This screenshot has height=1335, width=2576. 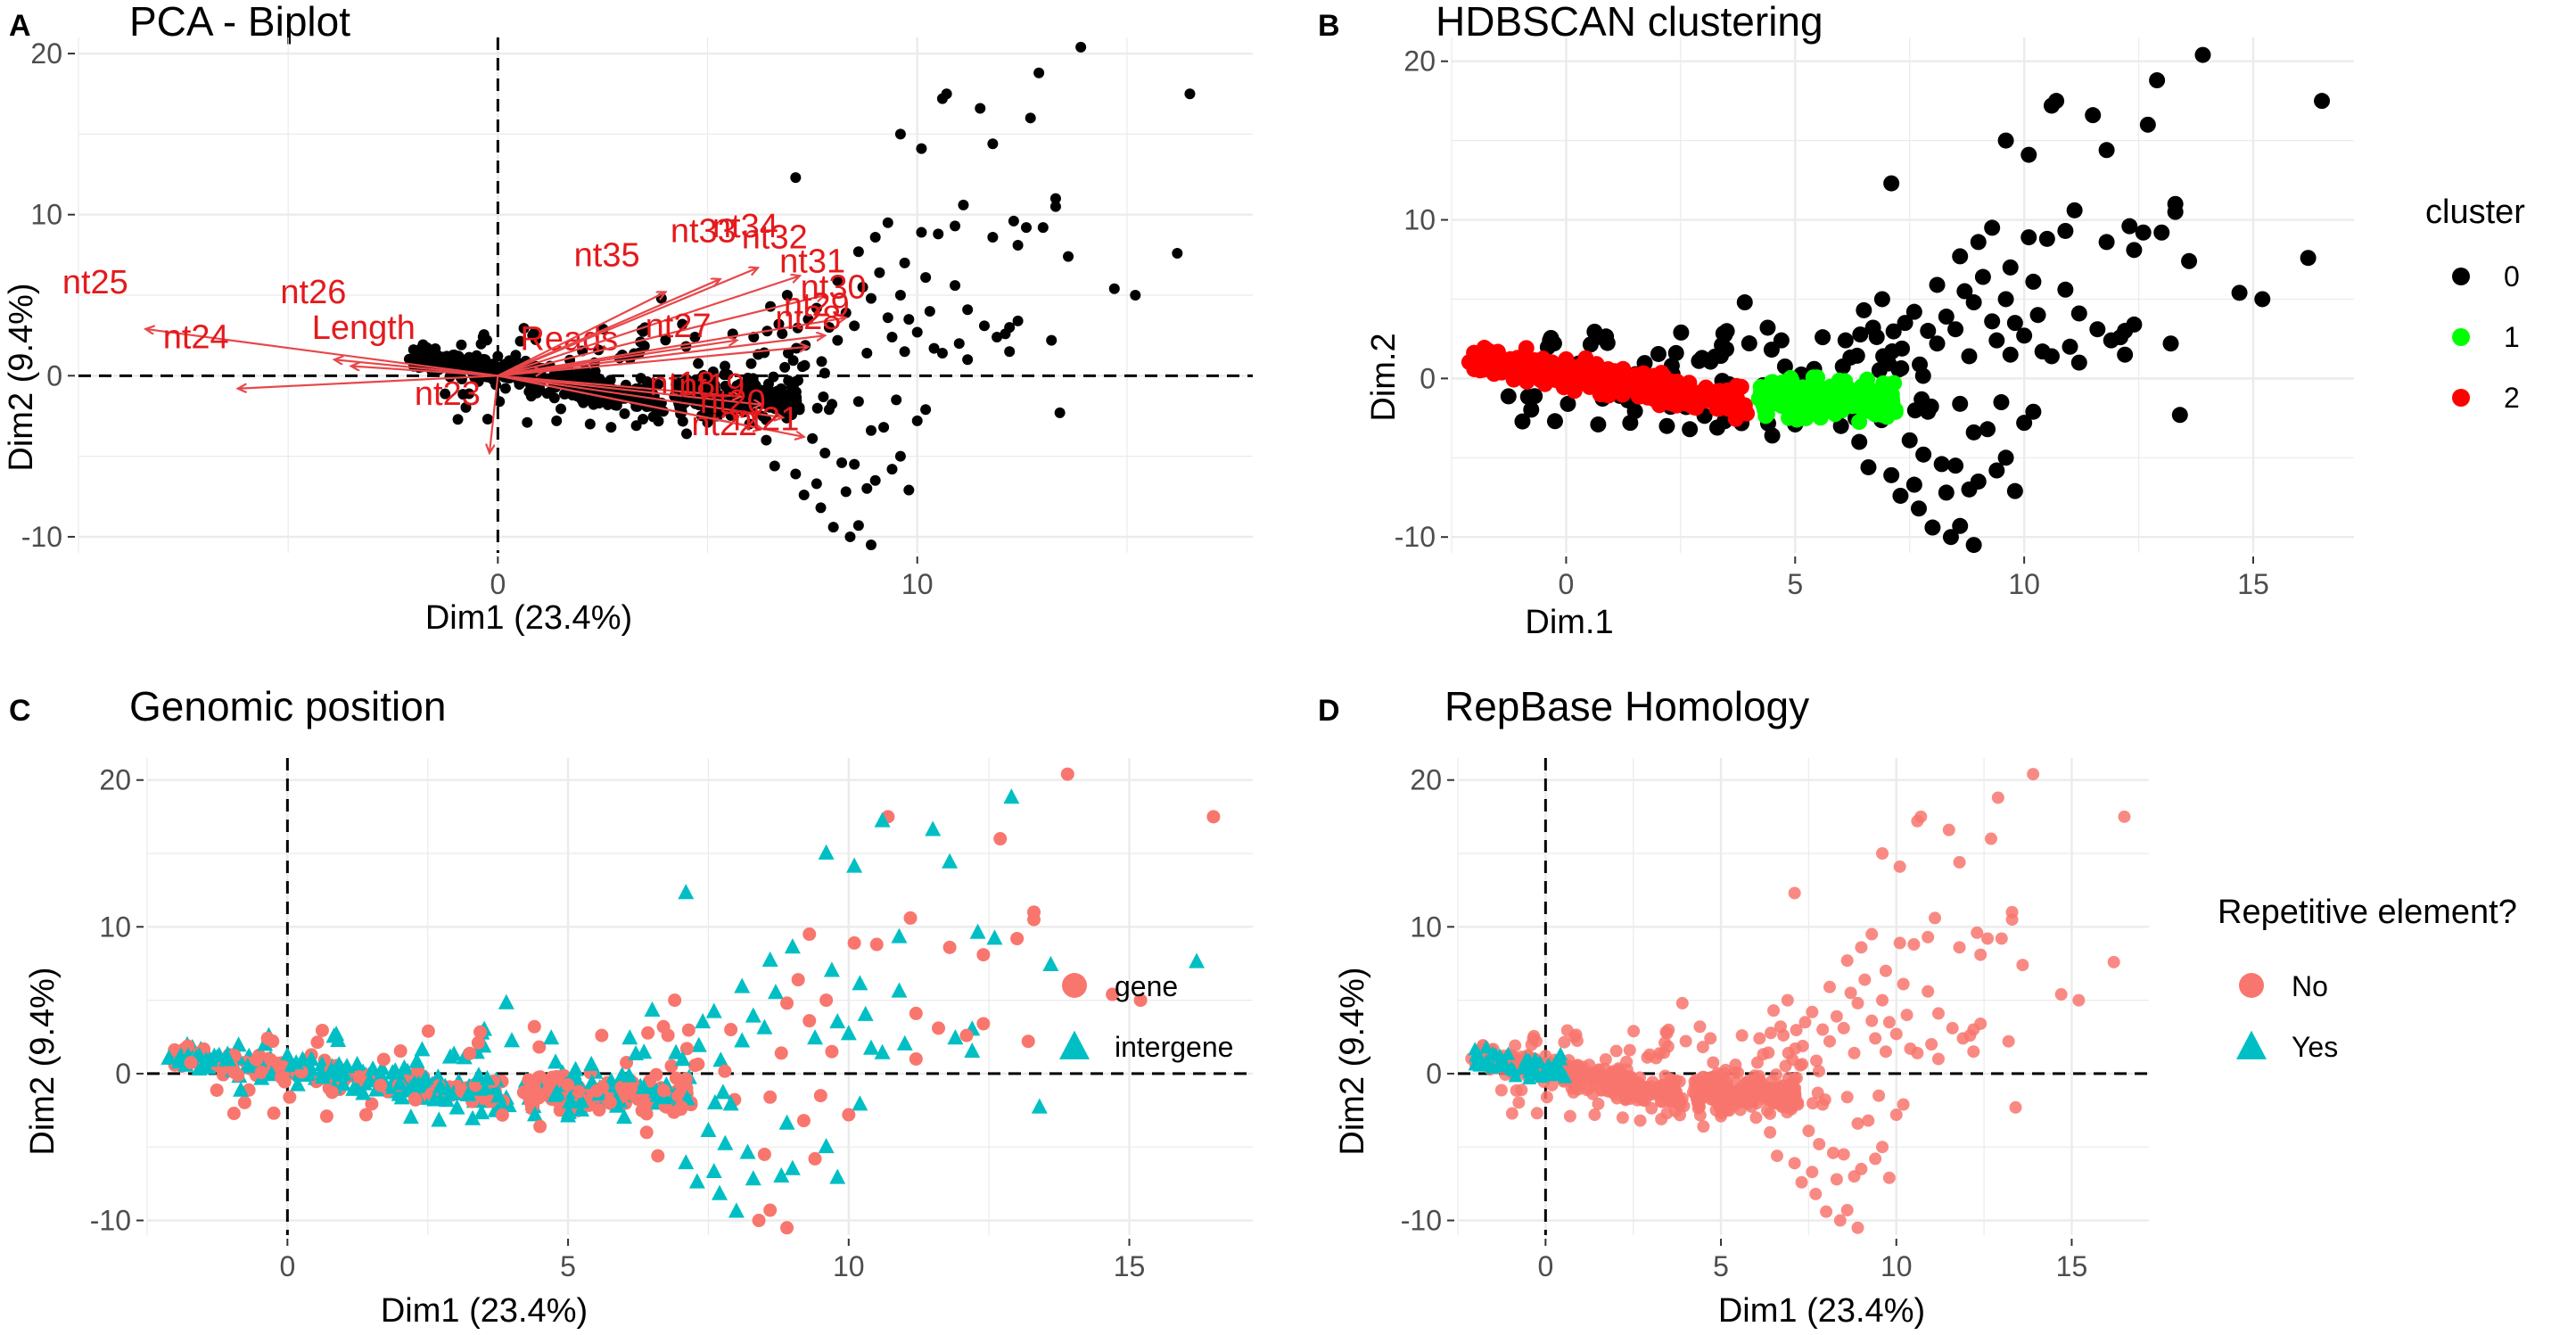 I want to click on loading-label: nt26, so click(x=313, y=292).